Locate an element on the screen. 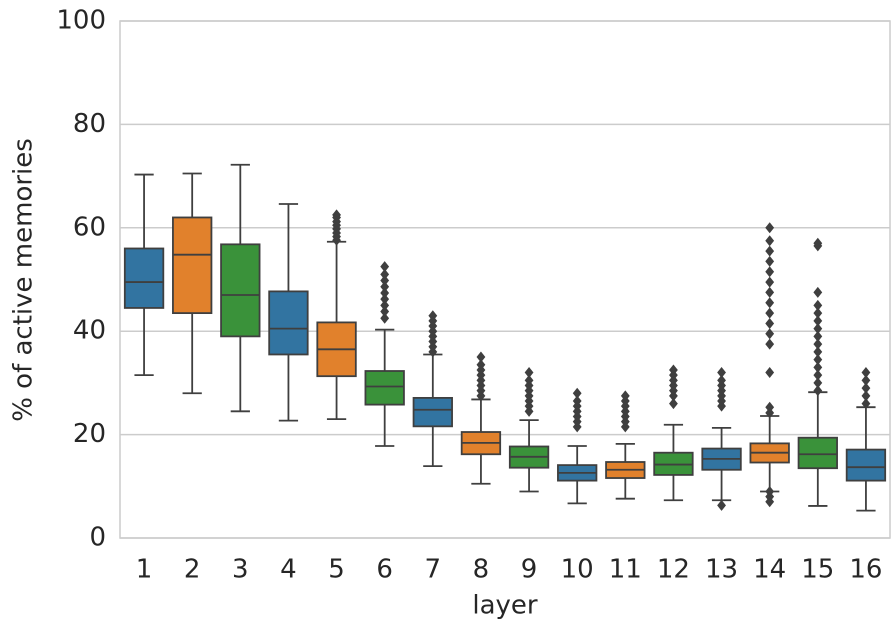 Image resolution: width=895 pixels, height=630 pixels. x-tick-label: 10 is located at coordinates (577, 570).